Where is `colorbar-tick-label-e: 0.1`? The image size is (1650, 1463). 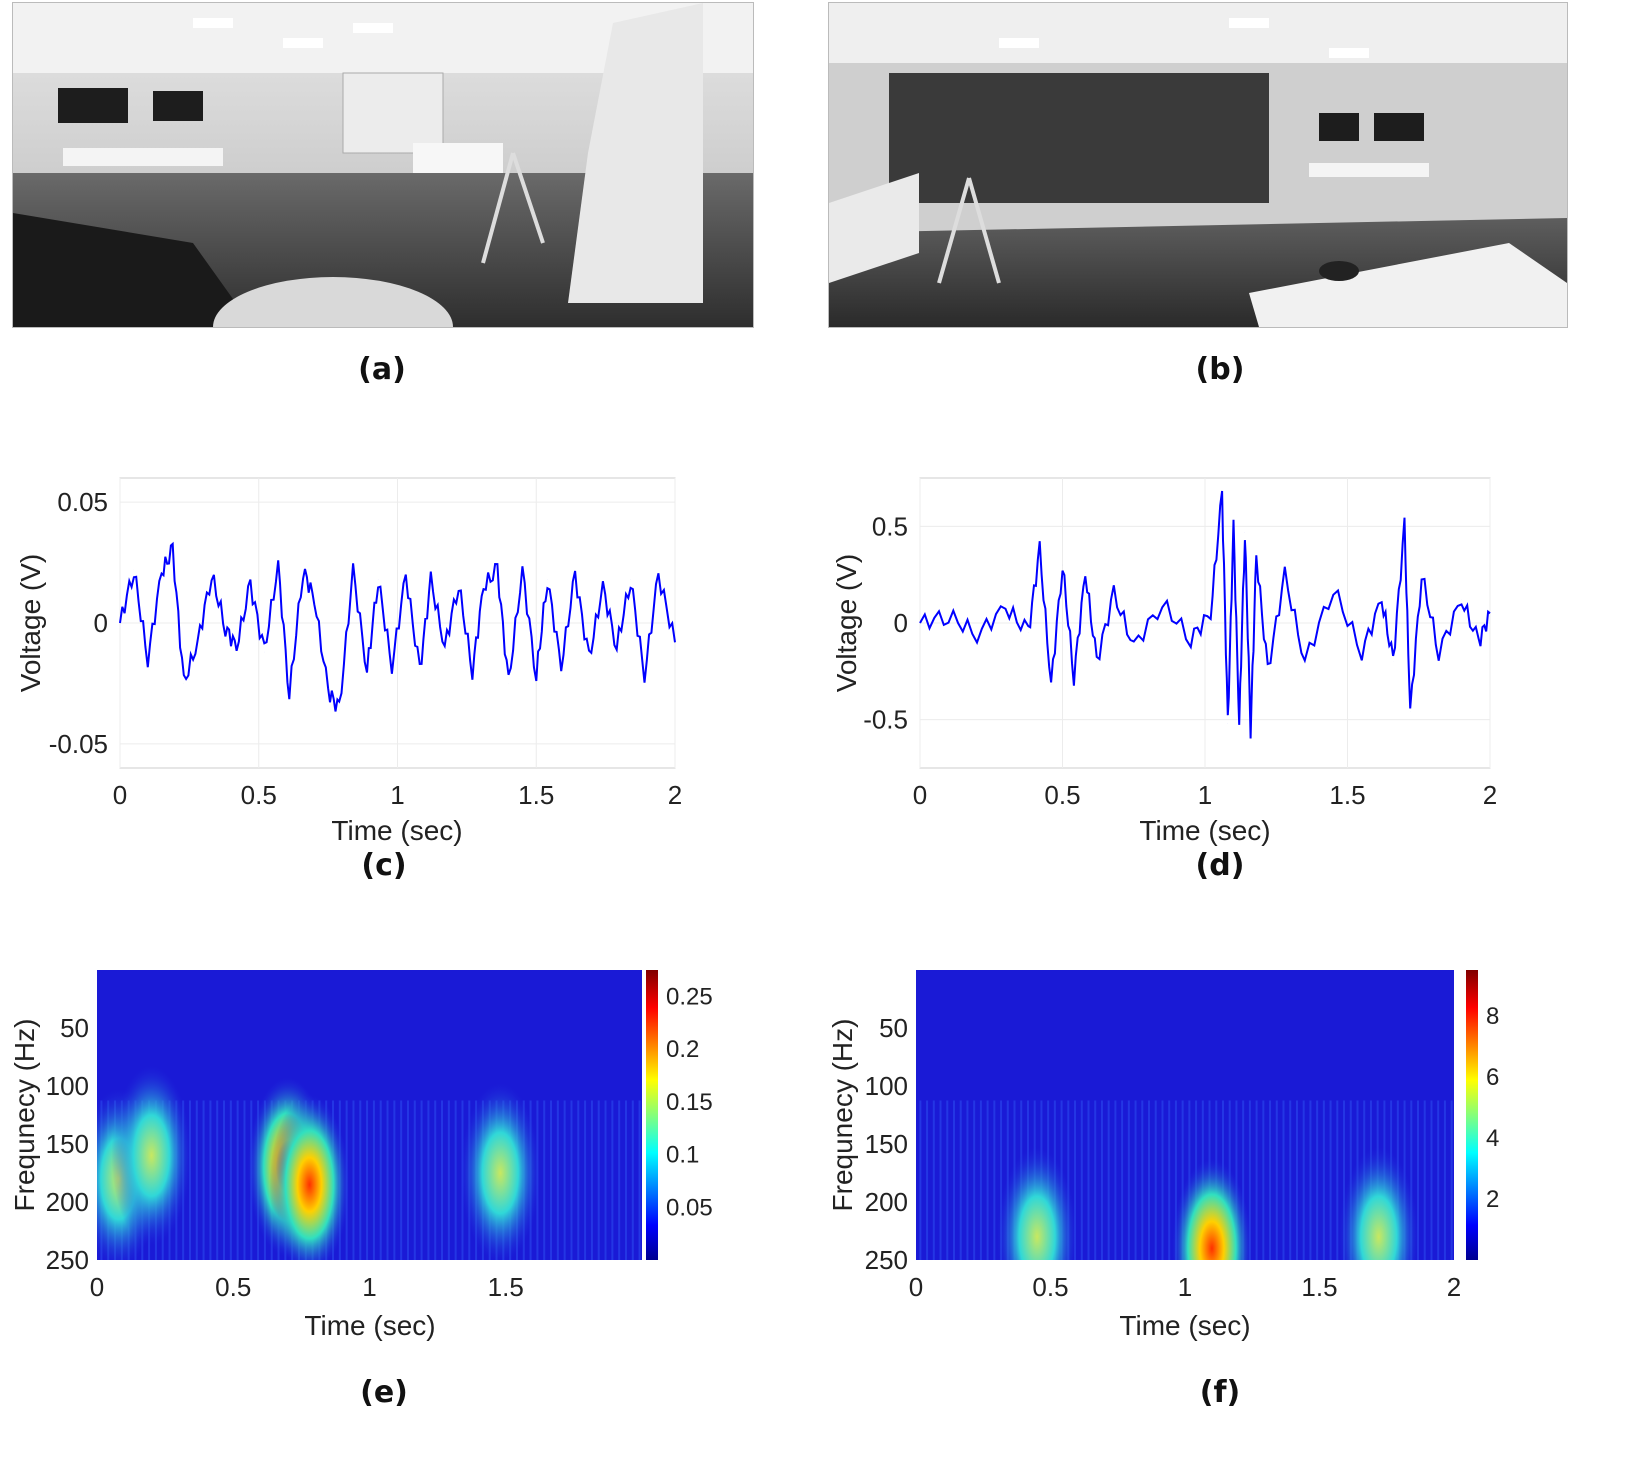
colorbar-tick-label-e: 0.1 is located at coordinates (682, 1155).